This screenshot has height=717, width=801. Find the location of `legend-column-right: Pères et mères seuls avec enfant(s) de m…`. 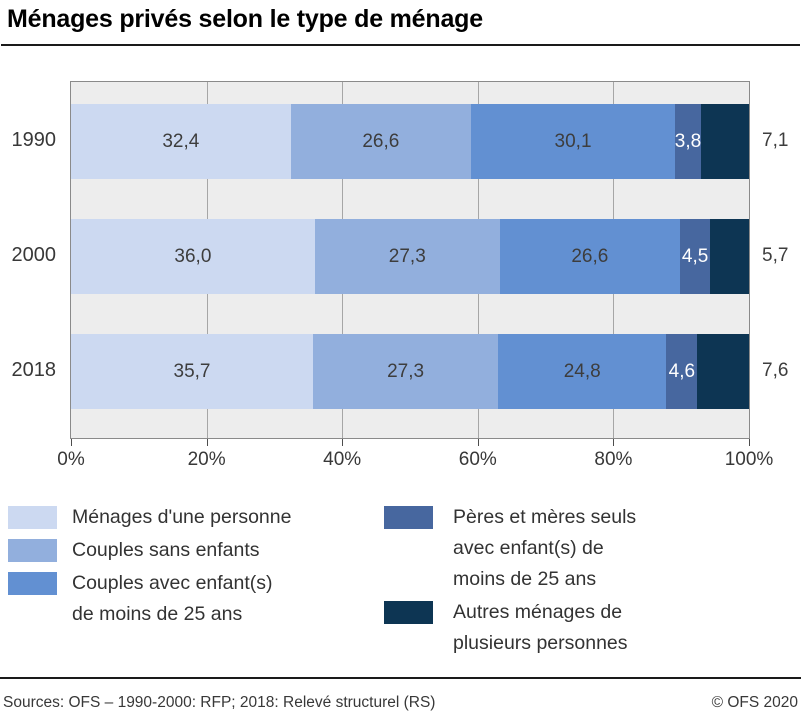

legend-column-right: Pères et mères seuls avec enfant(s) de m… is located at coordinates (534, 581).